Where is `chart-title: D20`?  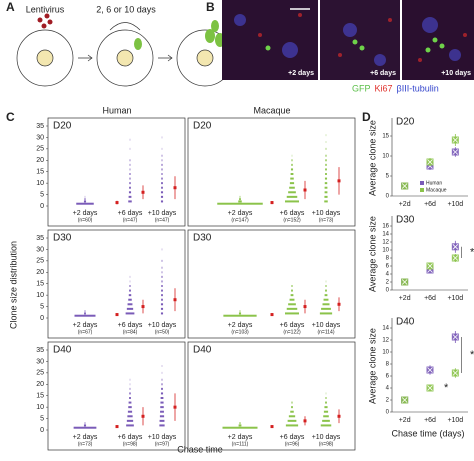
chart-title: D20 is located at coordinates (405, 122).